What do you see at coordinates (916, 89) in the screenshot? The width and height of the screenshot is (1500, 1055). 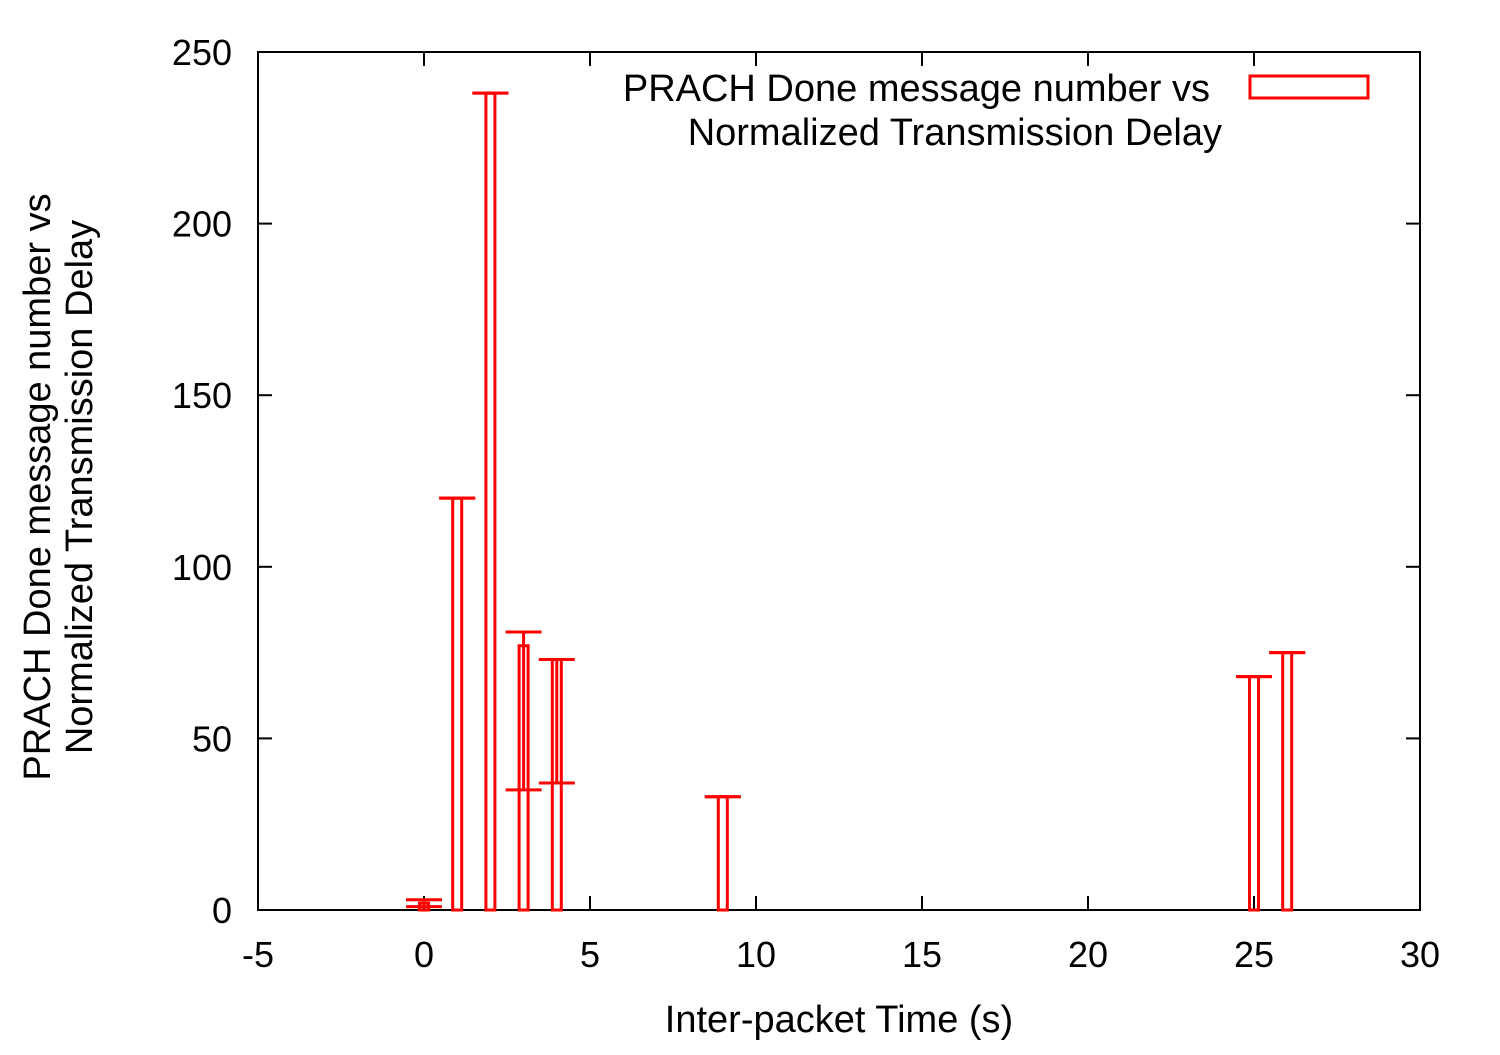 I see `legend-label-line-1: PRACH Done message number vs` at bounding box center [916, 89].